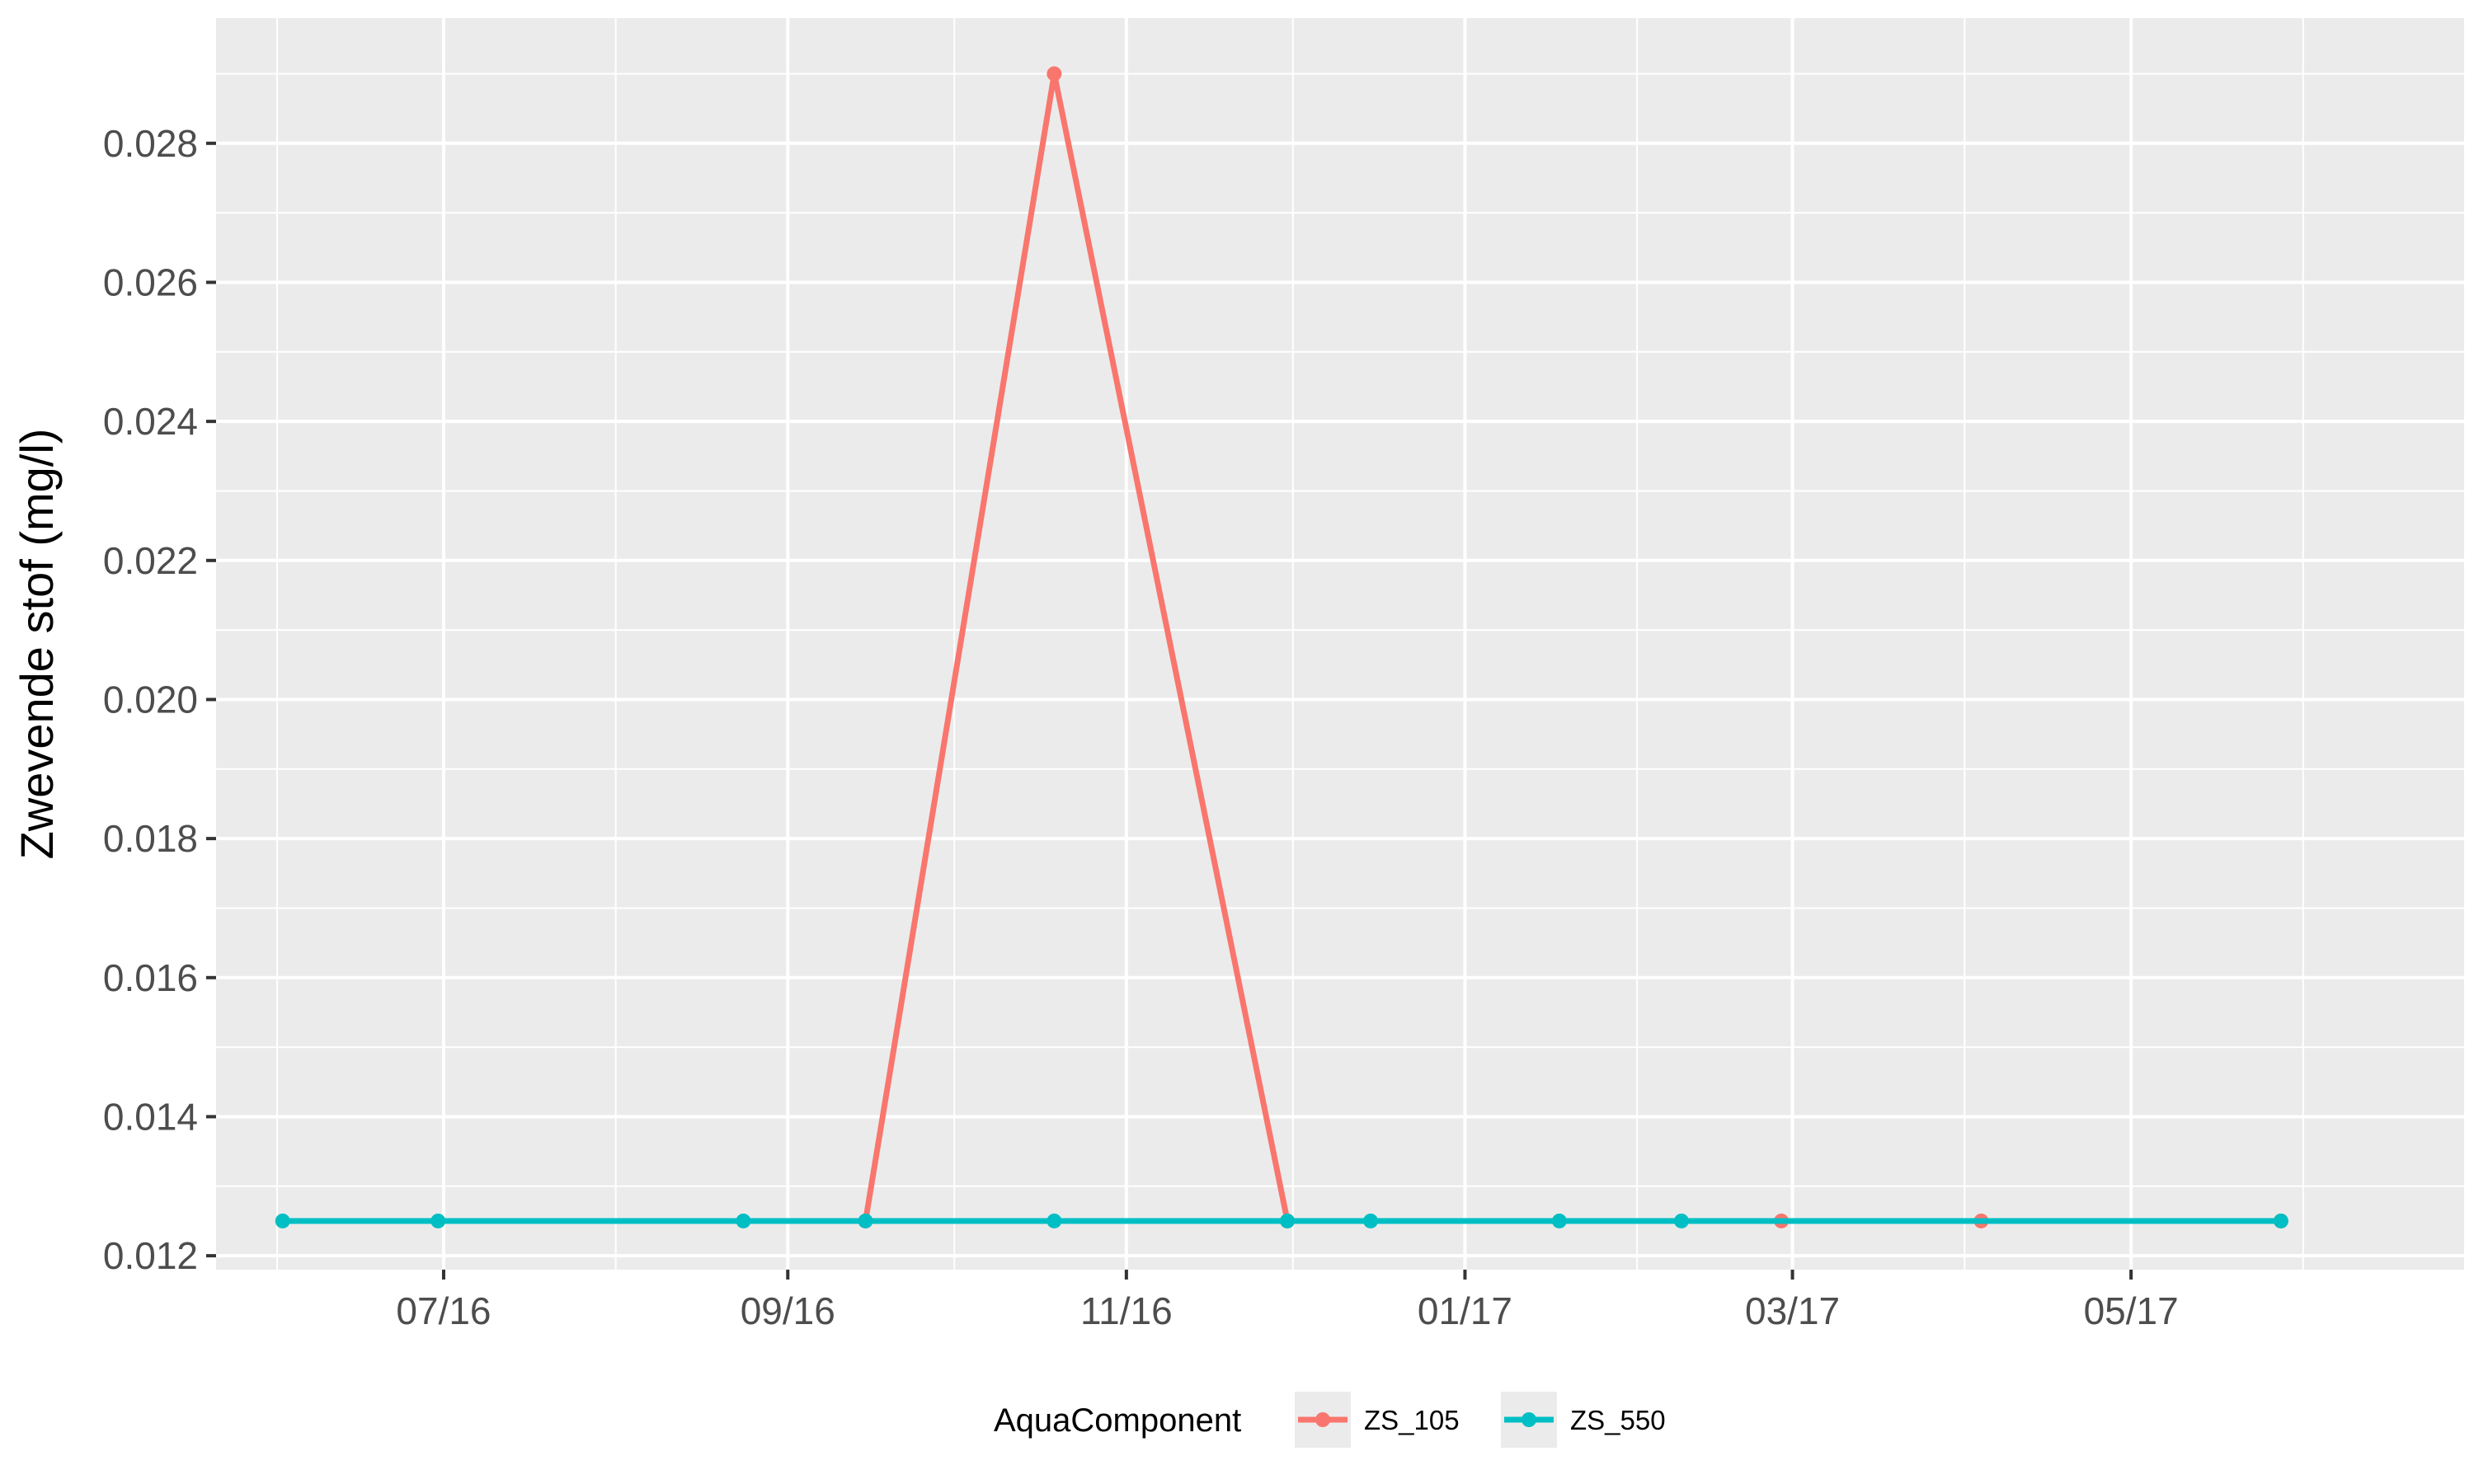  What do you see at coordinates (150, 282) in the screenshot?
I see `y-tick-label: 0.026` at bounding box center [150, 282].